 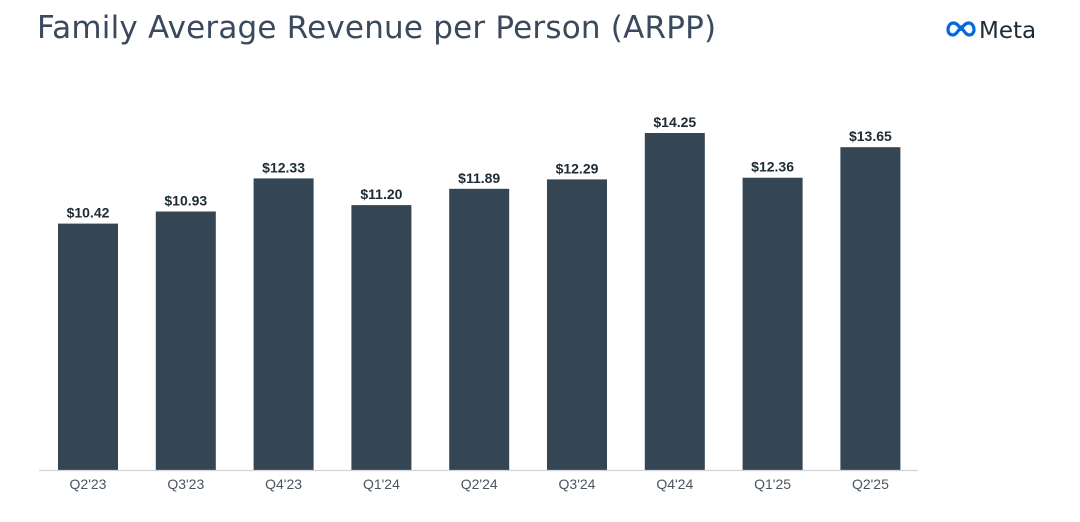 What do you see at coordinates (283, 324) in the screenshot?
I see `bar-Q4'23` at bounding box center [283, 324].